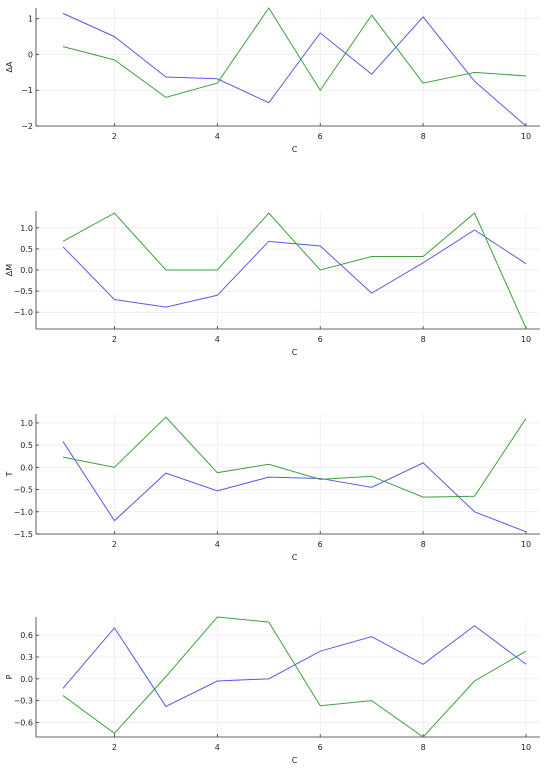 The width and height of the screenshot is (550, 768). Describe the element at coordinates (30, 54) in the screenshot. I see `y-tick-label: 0` at that location.